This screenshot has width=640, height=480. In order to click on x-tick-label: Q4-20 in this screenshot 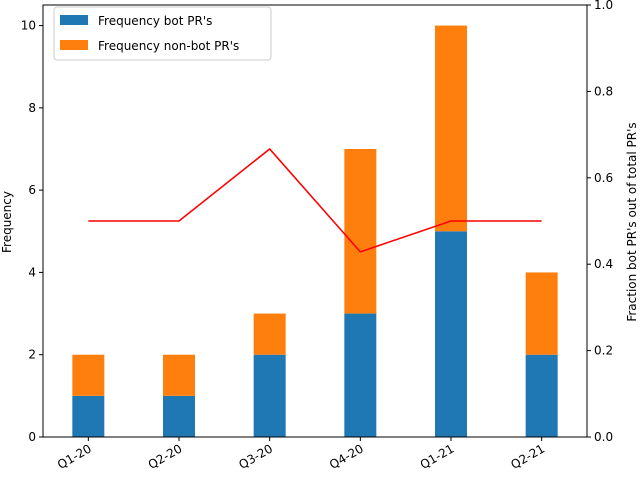, I will do `click(346, 456)`.